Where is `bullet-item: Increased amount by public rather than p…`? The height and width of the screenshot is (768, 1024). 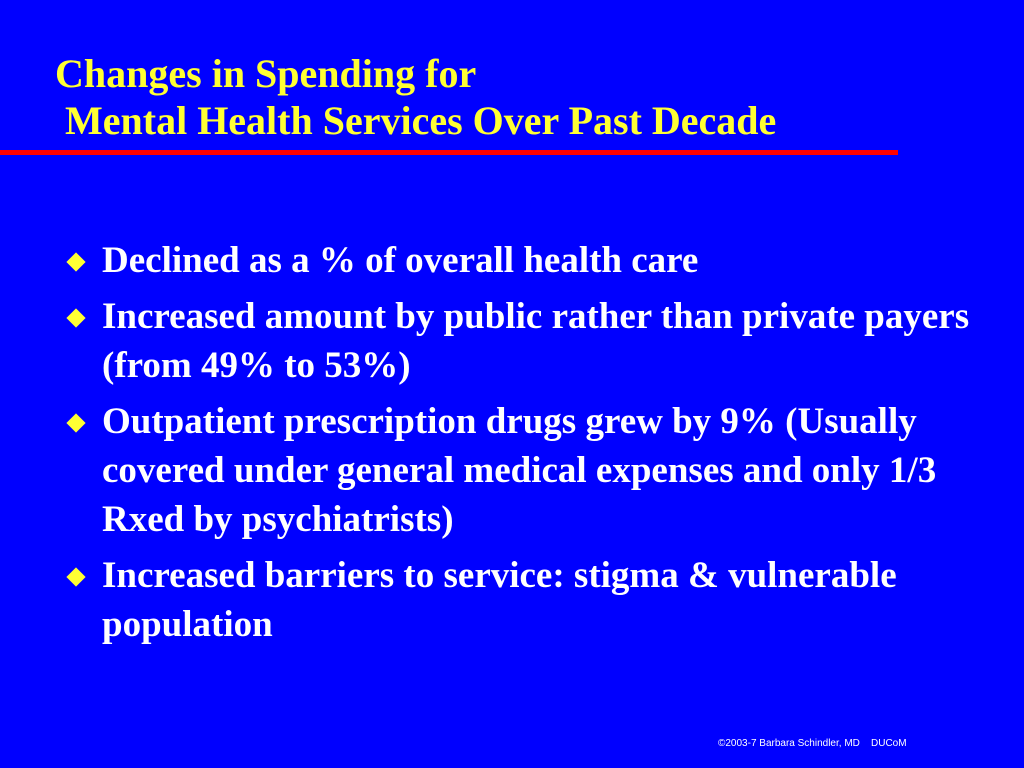
bullet-item: Increased amount by public rather than p… is located at coordinates (534, 341).